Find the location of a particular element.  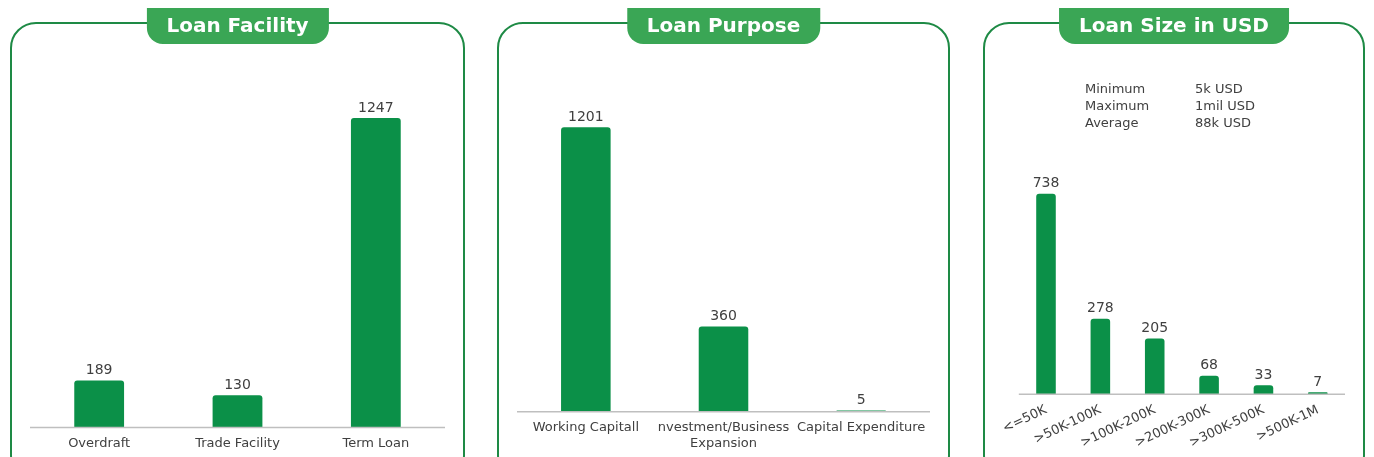

data-label: 278 is located at coordinates (1100, 307).